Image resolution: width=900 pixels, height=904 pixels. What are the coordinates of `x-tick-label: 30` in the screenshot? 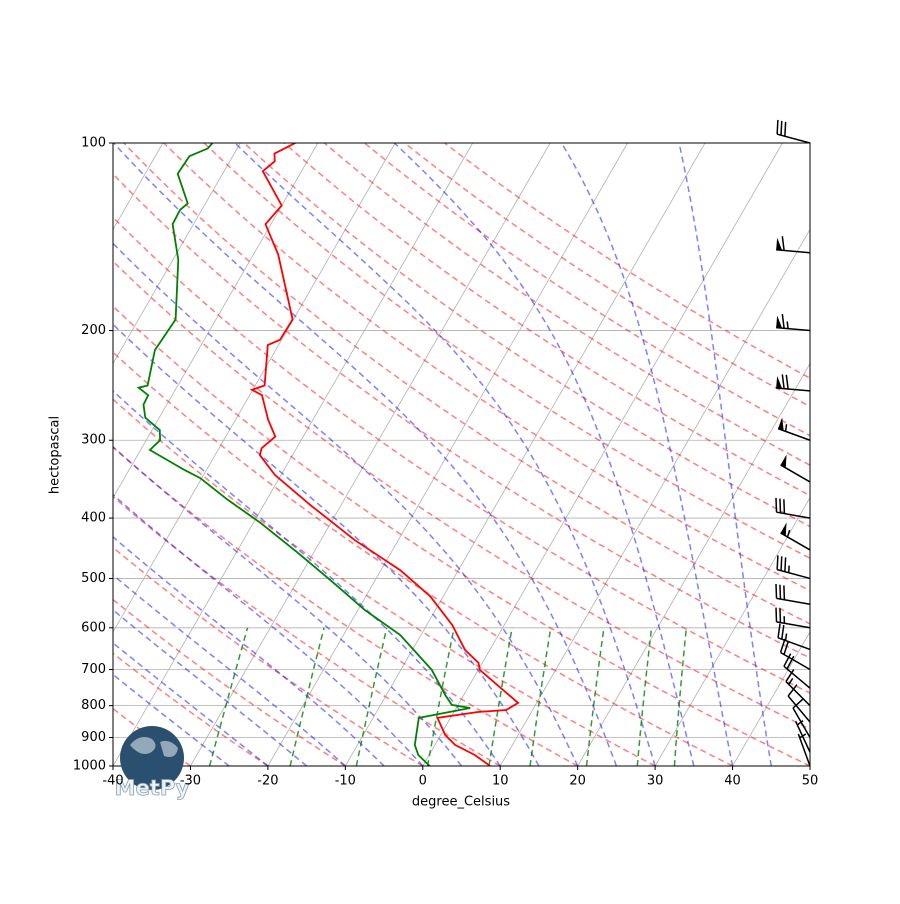 It's located at (655, 781).